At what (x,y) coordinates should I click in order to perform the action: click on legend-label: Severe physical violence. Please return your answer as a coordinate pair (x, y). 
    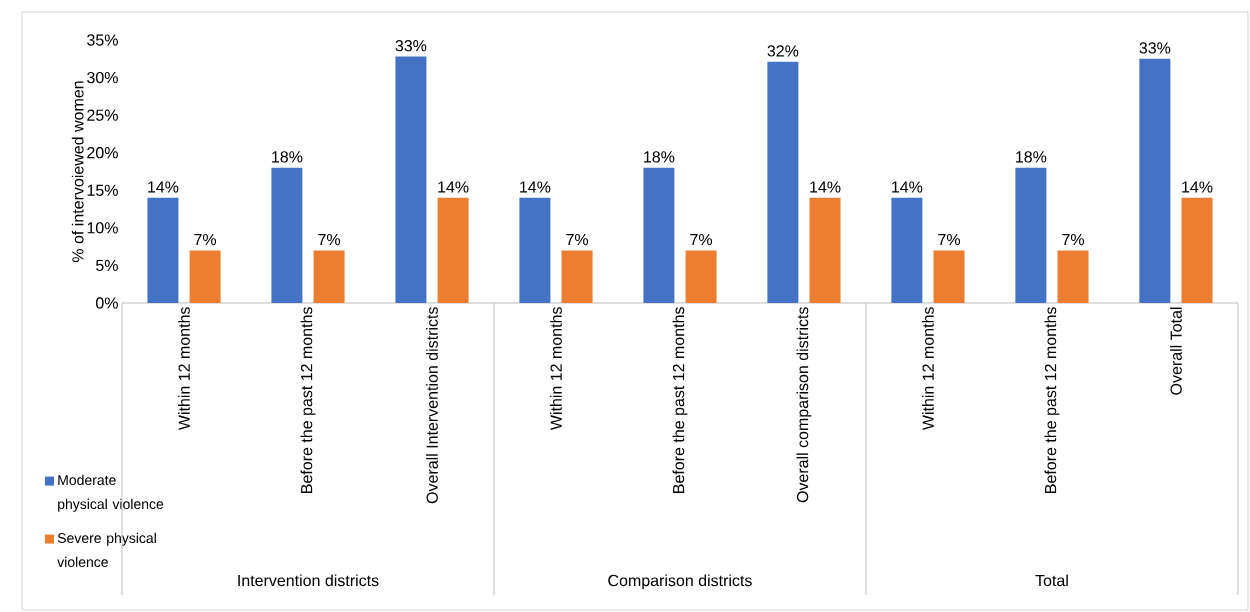
    Looking at the image, I should click on (106, 550).